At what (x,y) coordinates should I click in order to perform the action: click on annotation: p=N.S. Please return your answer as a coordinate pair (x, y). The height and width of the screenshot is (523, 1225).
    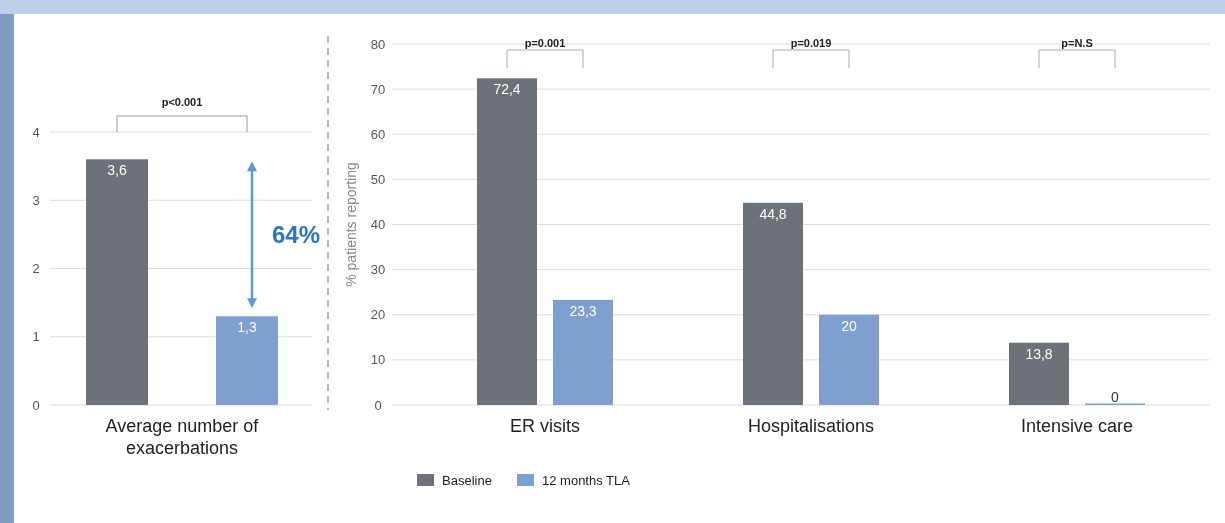
    Looking at the image, I should click on (1077, 43).